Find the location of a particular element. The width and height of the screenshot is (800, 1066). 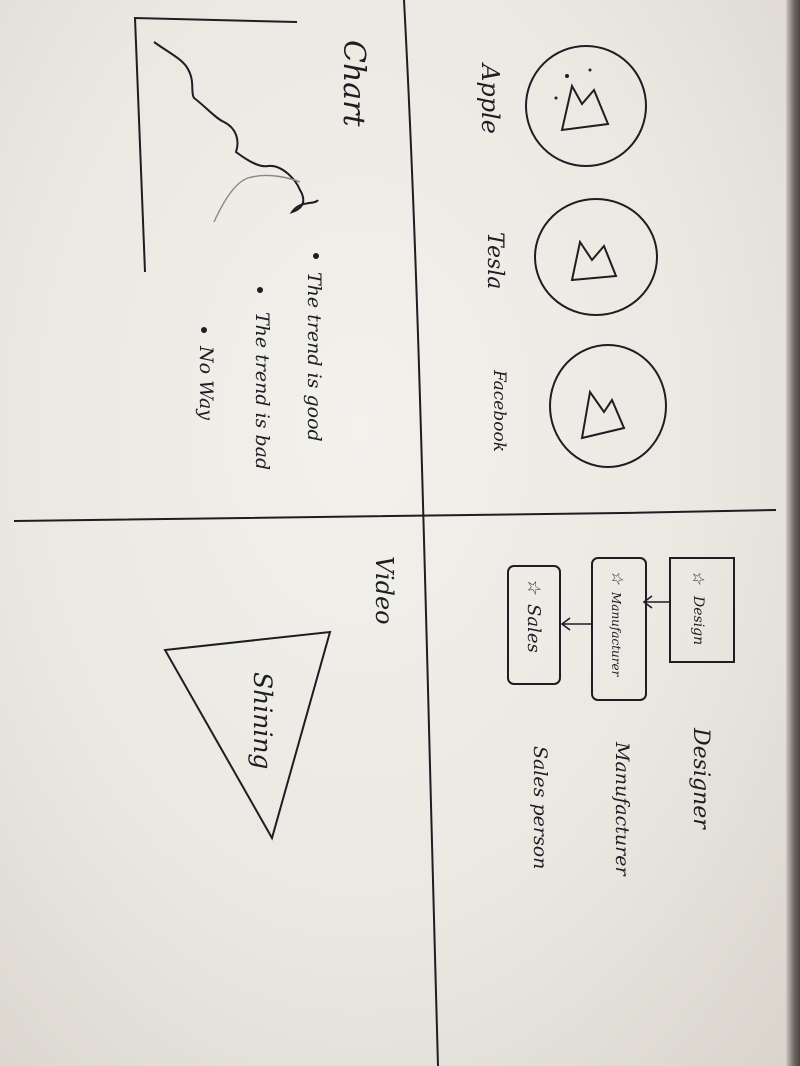

chart-axes is located at coordinates (215, 144).